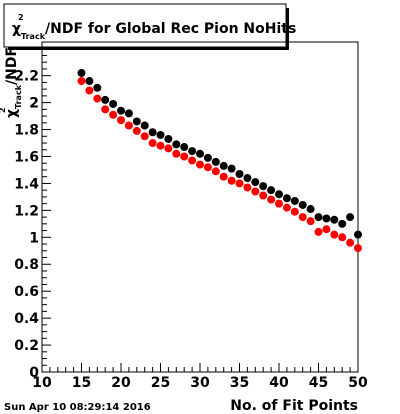 This screenshot has width=400, height=414. Describe the element at coordinates (26, 225) in the screenshot. I see `y-tick-labels: 0 0.2 0.4 0.6 0.8 1 1.2 1.4 1.6 1.8 2 2.2` at that location.